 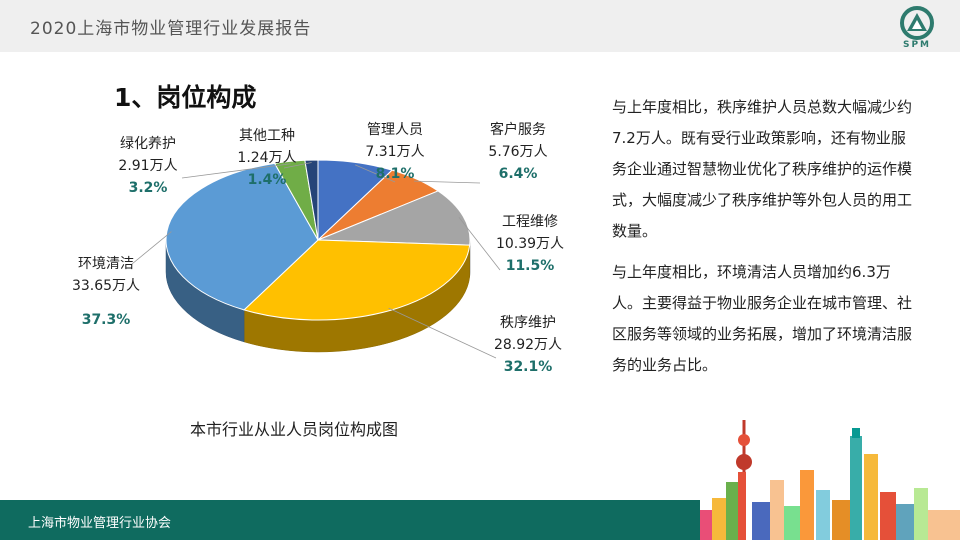 I want to click on slice-percent-label: 1.4%, so click(x=267, y=180).